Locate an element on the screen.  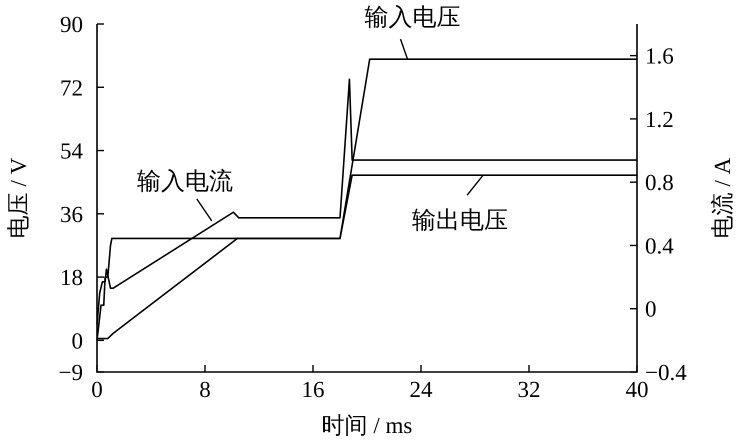
y-tick-label: 18 is located at coordinates (71, 277).